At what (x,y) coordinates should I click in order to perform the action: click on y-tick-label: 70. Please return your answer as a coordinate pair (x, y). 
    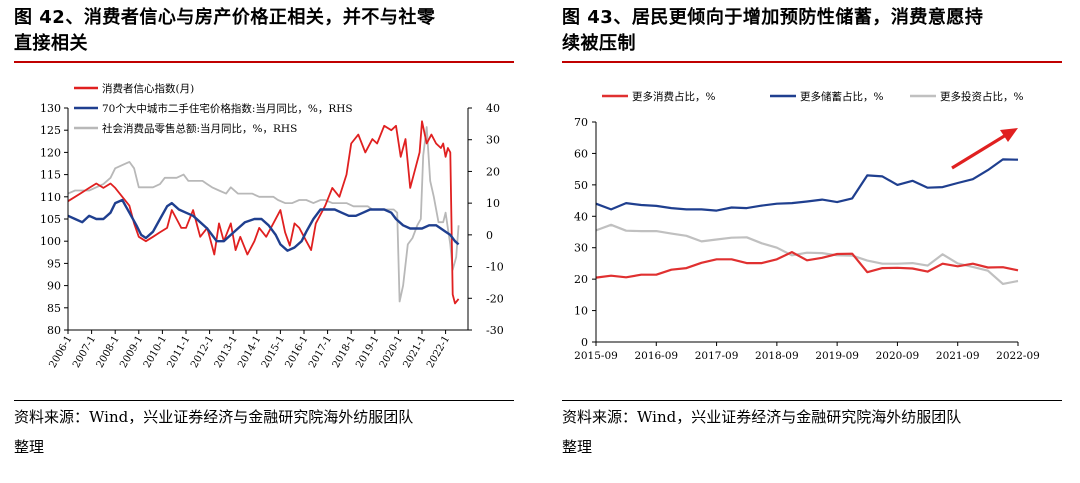
    Looking at the image, I should click on (581, 122).